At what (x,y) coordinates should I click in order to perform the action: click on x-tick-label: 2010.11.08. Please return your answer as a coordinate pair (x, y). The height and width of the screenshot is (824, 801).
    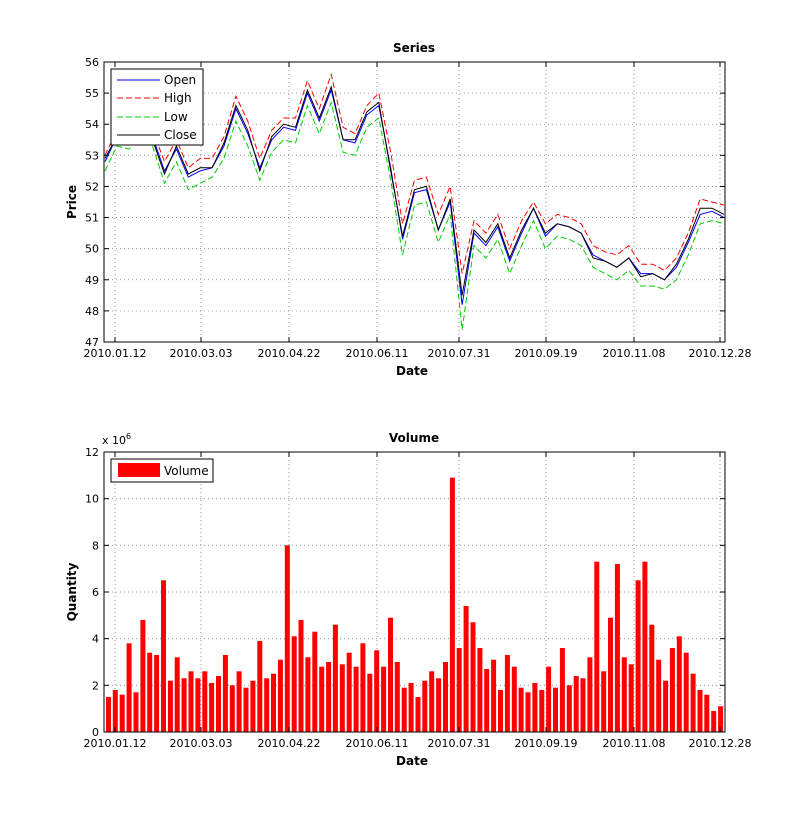
    Looking at the image, I should click on (634, 353).